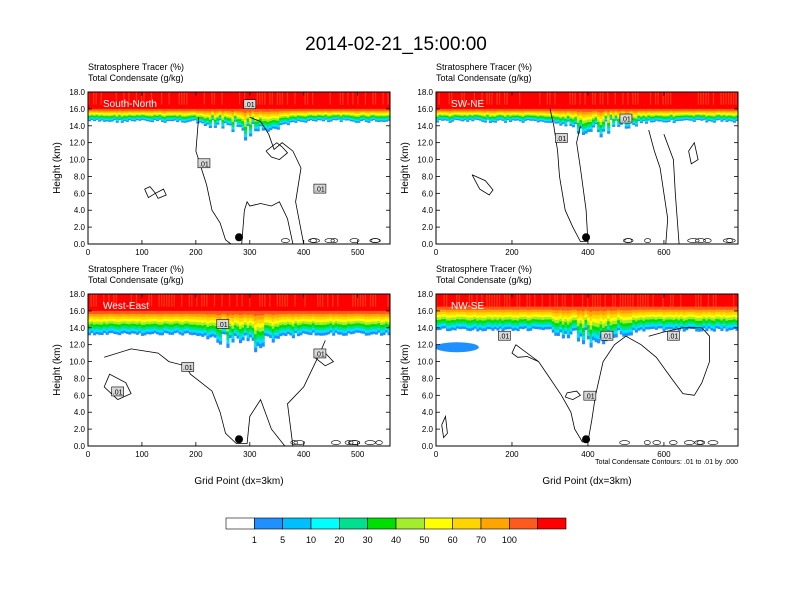 The height and width of the screenshot is (612, 792). Describe the element at coordinates (80, 378) in the screenshot. I see `y-tick-label: 8.0` at that location.